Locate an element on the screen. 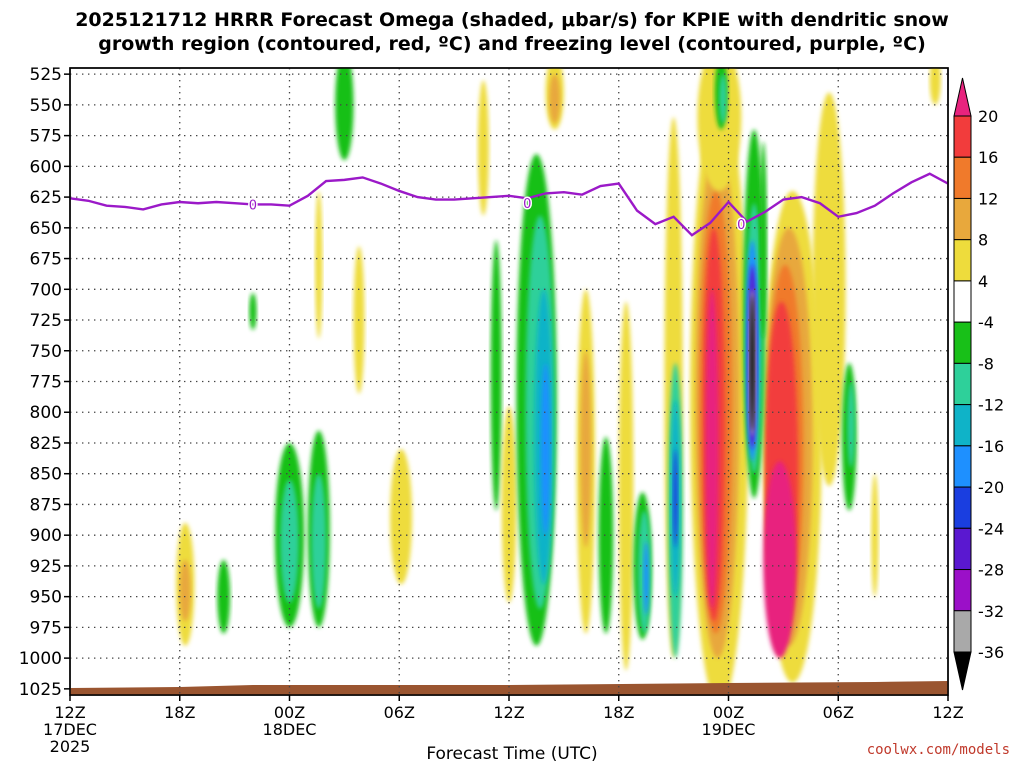  y-tick-label-1000: 1000 is located at coordinates (40, 659).